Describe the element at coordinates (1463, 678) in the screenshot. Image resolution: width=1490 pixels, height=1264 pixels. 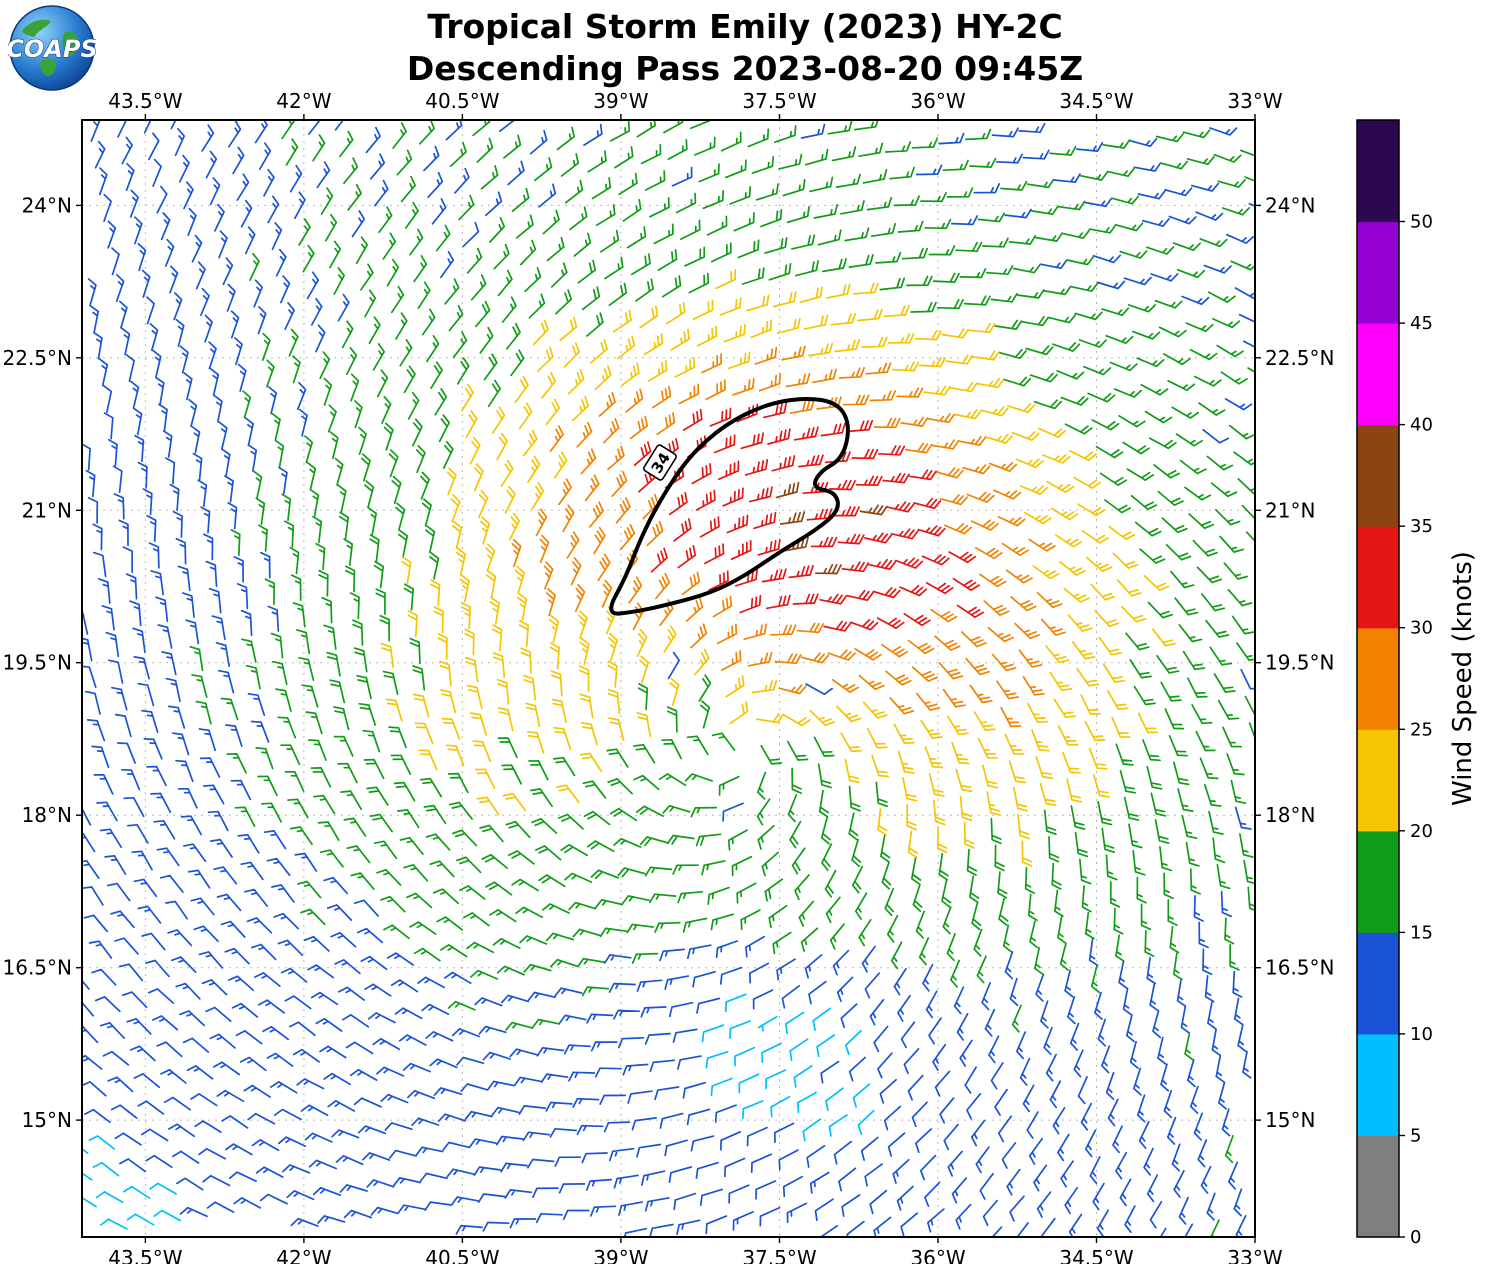
I see `colorbar-label: Wind Speed (knots)` at that location.